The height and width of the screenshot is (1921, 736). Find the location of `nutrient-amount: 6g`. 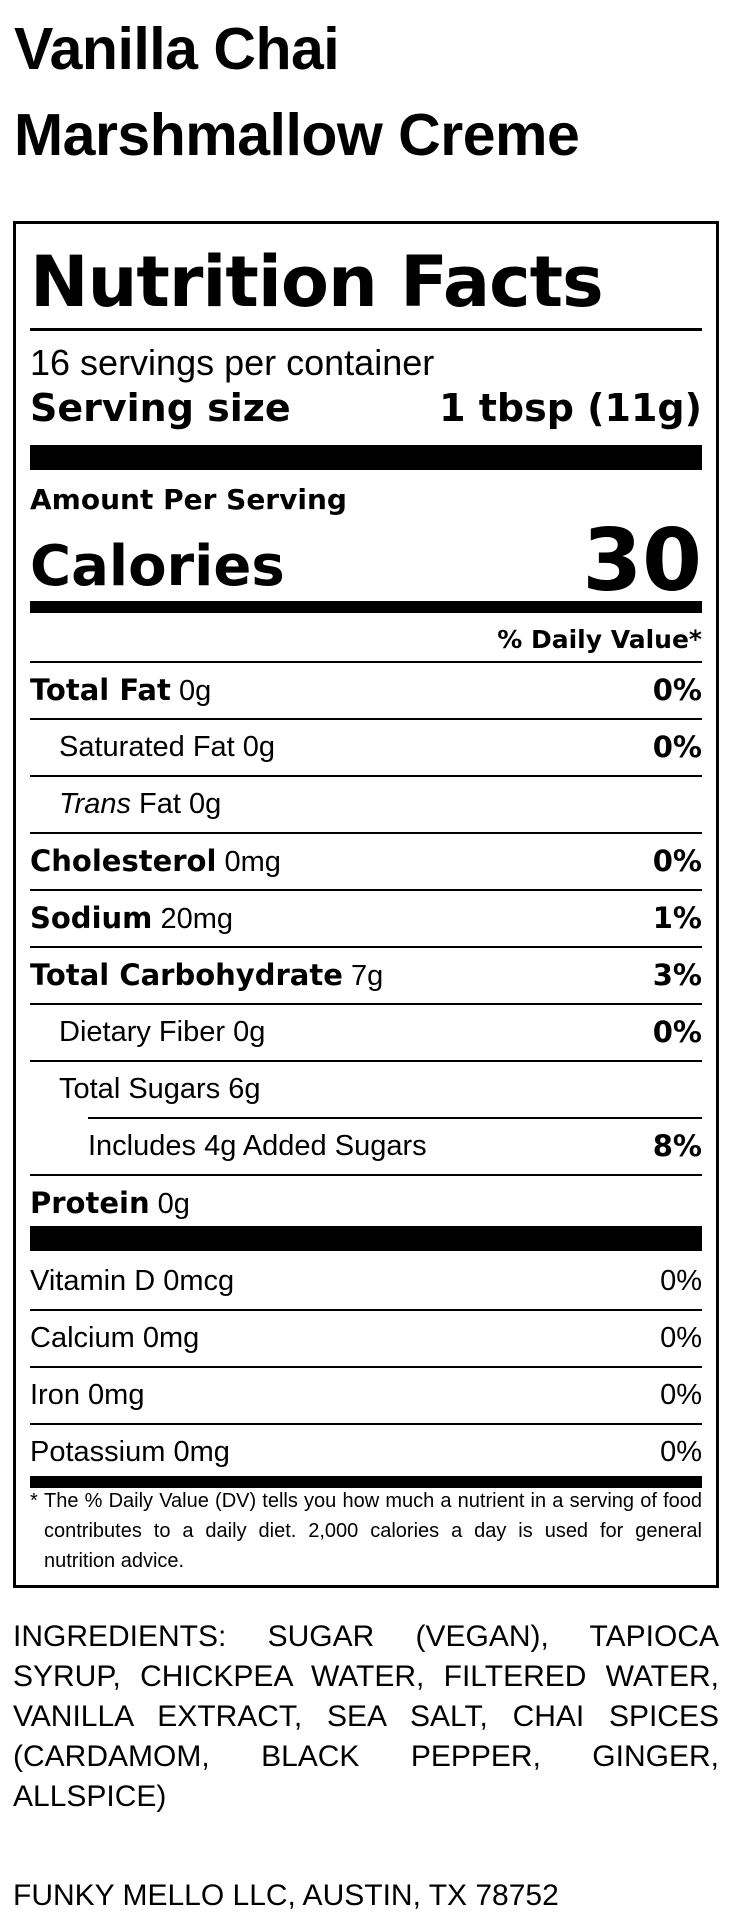

nutrient-amount: 6g is located at coordinates (244, 1089).